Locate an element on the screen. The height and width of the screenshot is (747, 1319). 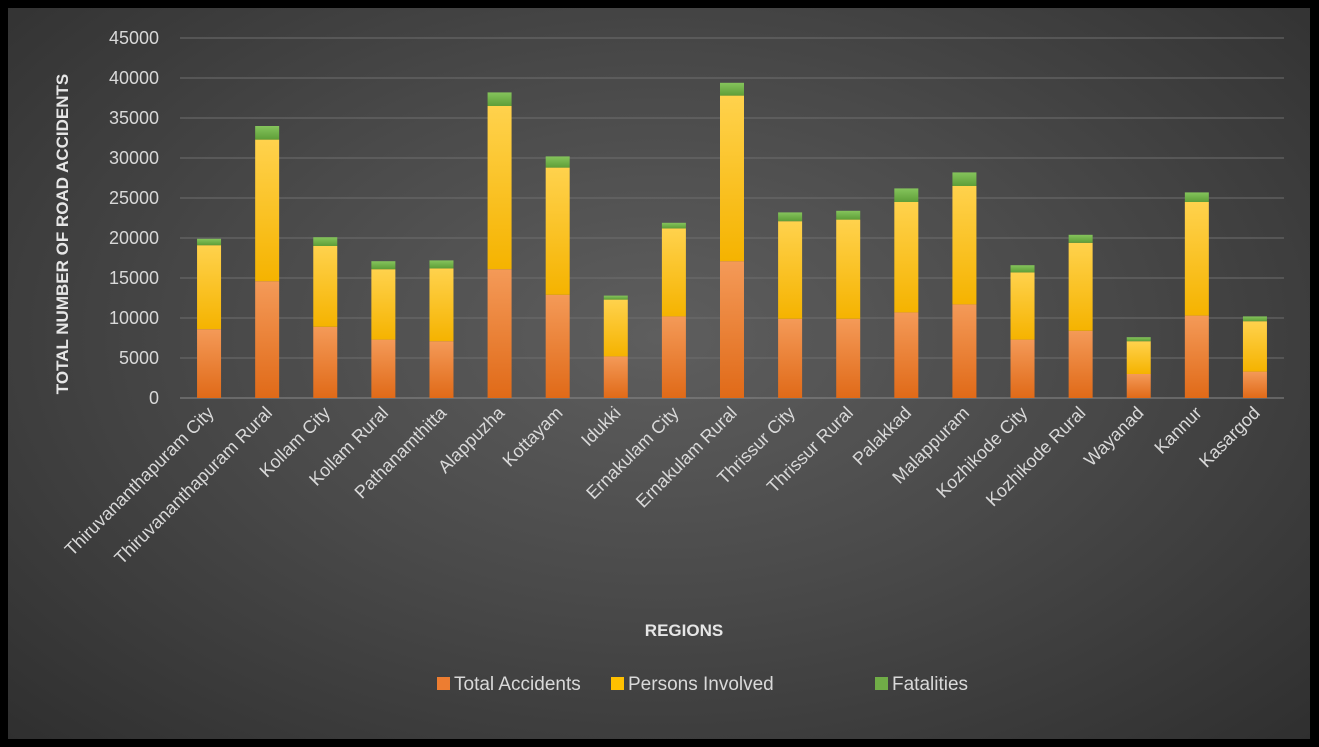
x-axis-title: REGIONS is located at coordinates (684, 630).